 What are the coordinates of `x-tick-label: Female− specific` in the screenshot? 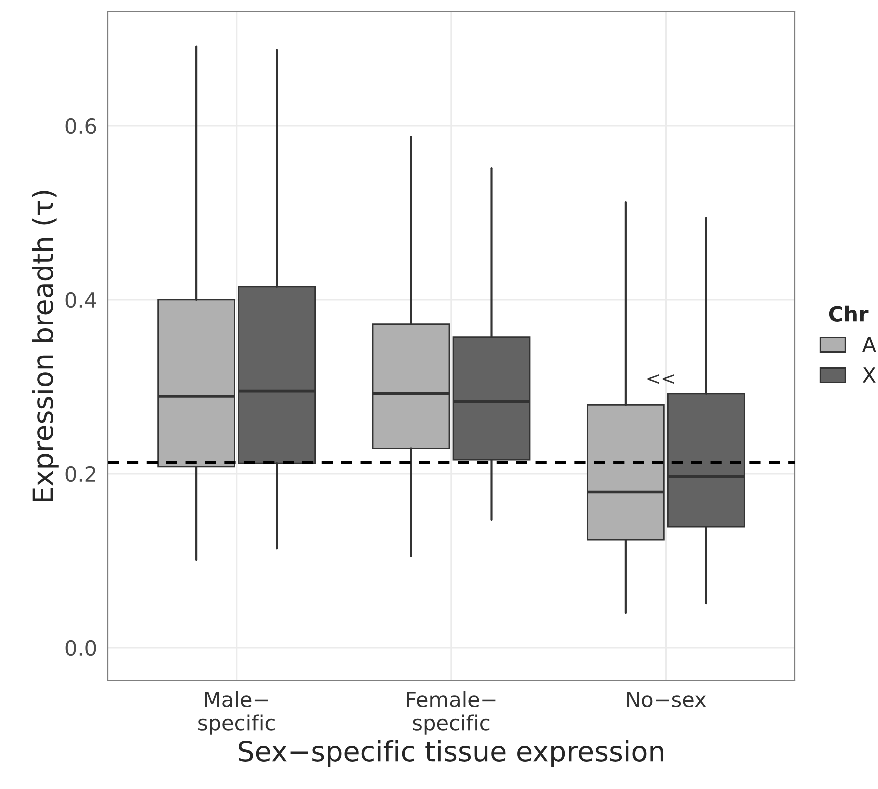 It's located at (451, 713).